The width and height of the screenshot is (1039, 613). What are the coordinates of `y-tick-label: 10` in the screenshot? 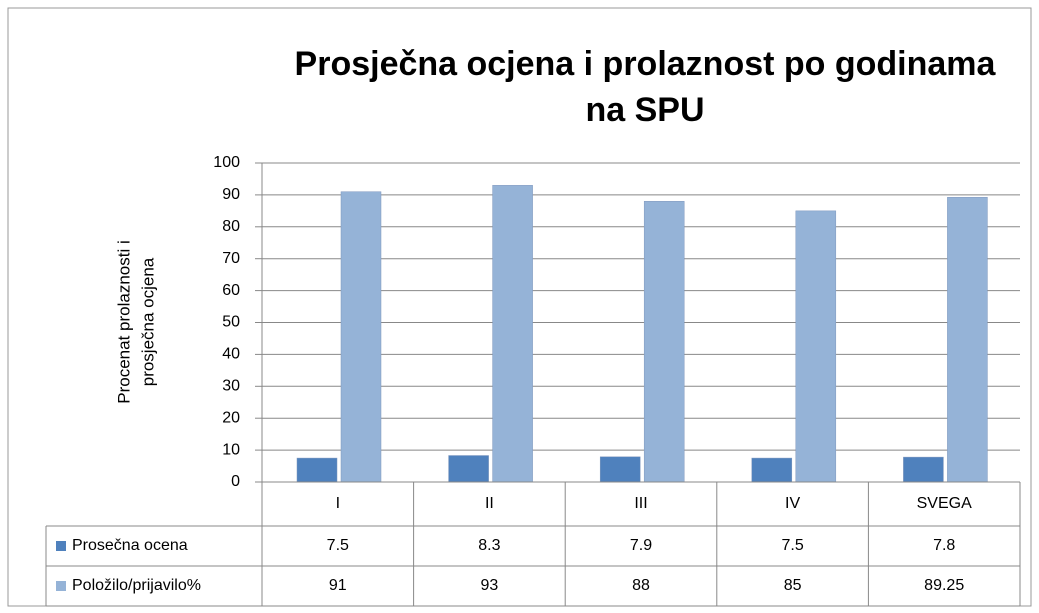 It's located at (231, 449).